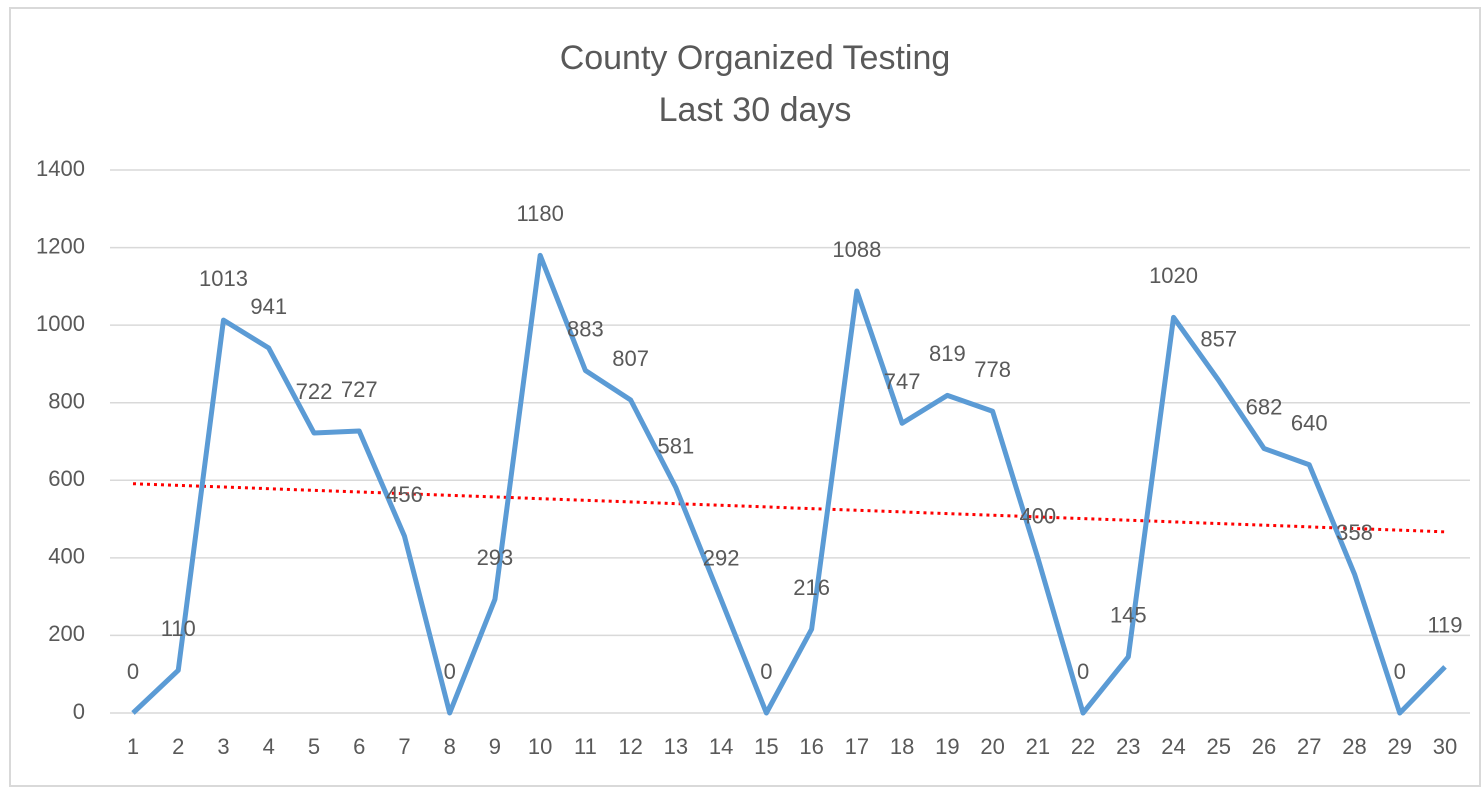 This screenshot has width=1481, height=788. Describe the element at coordinates (1218, 338) in the screenshot. I see `data-label: 857` at that location.